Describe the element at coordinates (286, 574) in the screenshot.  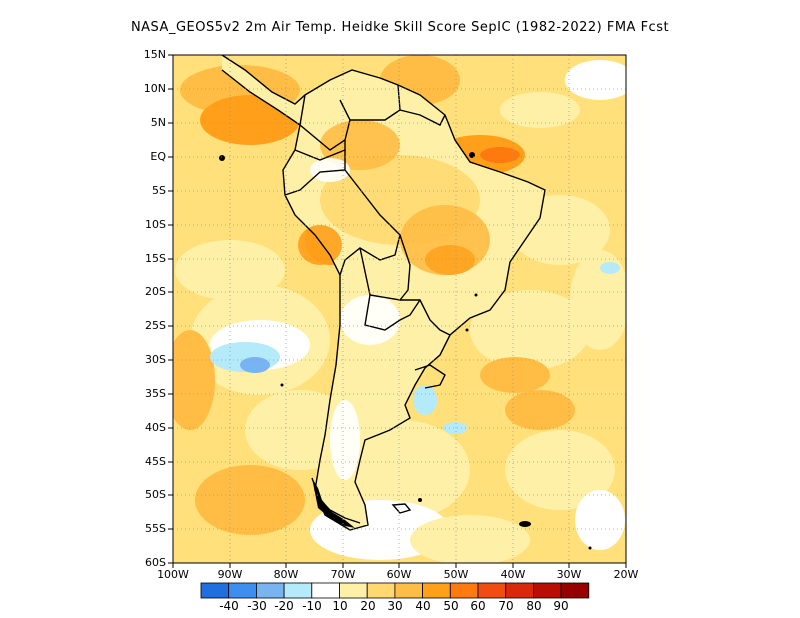
I see `lon-label-80w: 80W` at that location.